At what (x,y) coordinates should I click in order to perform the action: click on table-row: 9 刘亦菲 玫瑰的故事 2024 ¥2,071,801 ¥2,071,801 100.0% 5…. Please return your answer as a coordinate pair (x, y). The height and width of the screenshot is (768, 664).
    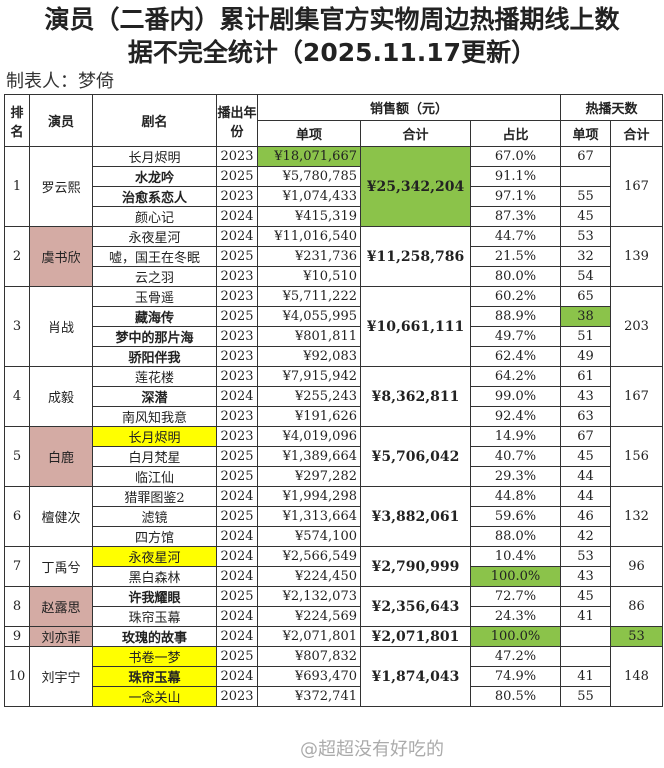
    Looking at the image, I should click on (333, 636).